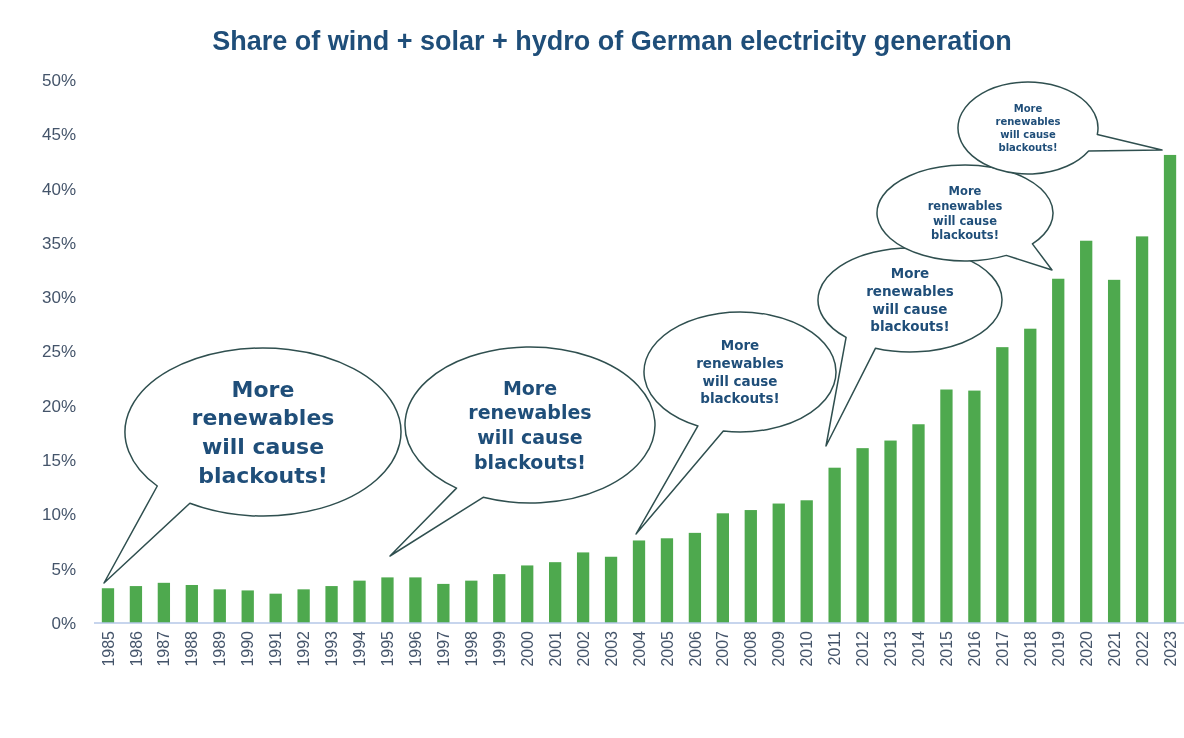 The height and width of the screenshot is (738, 1184). What do you see at coordinates (751, 648) in the screenshot?
I see `x-tick-label: 2008` at bounding box center [751, 648].